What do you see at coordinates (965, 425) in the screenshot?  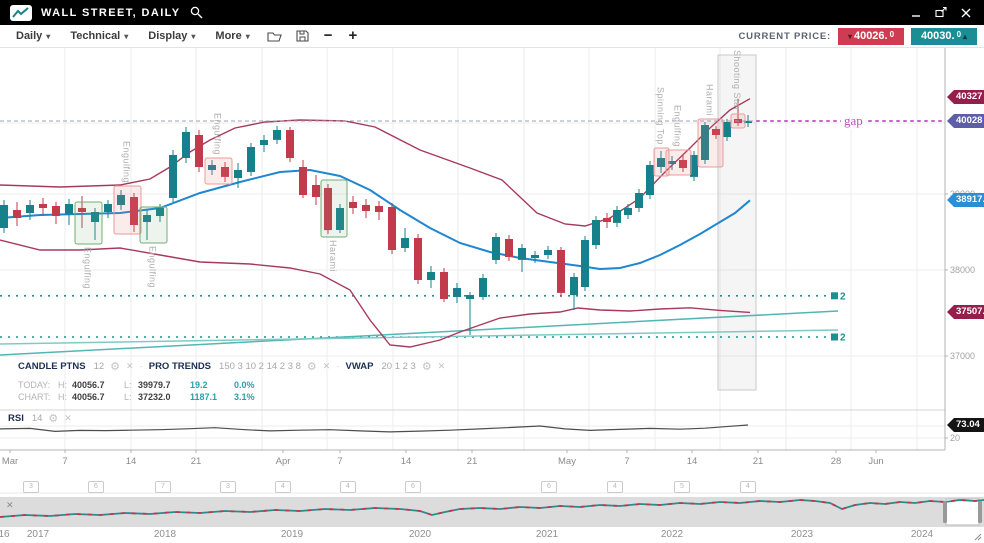 I see `axis-price-badge: 73.04` at bounding box center [965, 425].